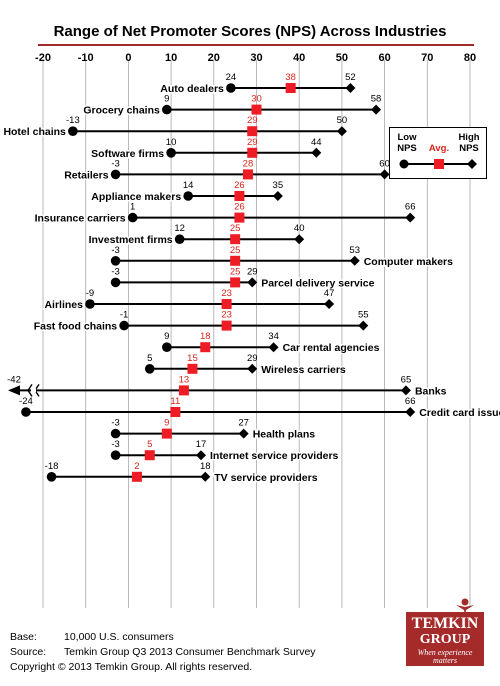 The image size is (500, 686). What do you see at coordinates (26, 401) in the screenshot?
I see `low-value-label: -24` at bounding box center [26, 401].